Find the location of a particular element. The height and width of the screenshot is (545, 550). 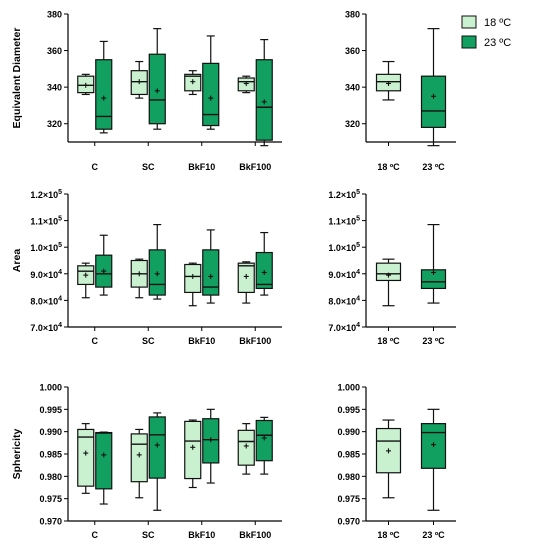

legend-swatch-18c is located at coordinates (469, 22).